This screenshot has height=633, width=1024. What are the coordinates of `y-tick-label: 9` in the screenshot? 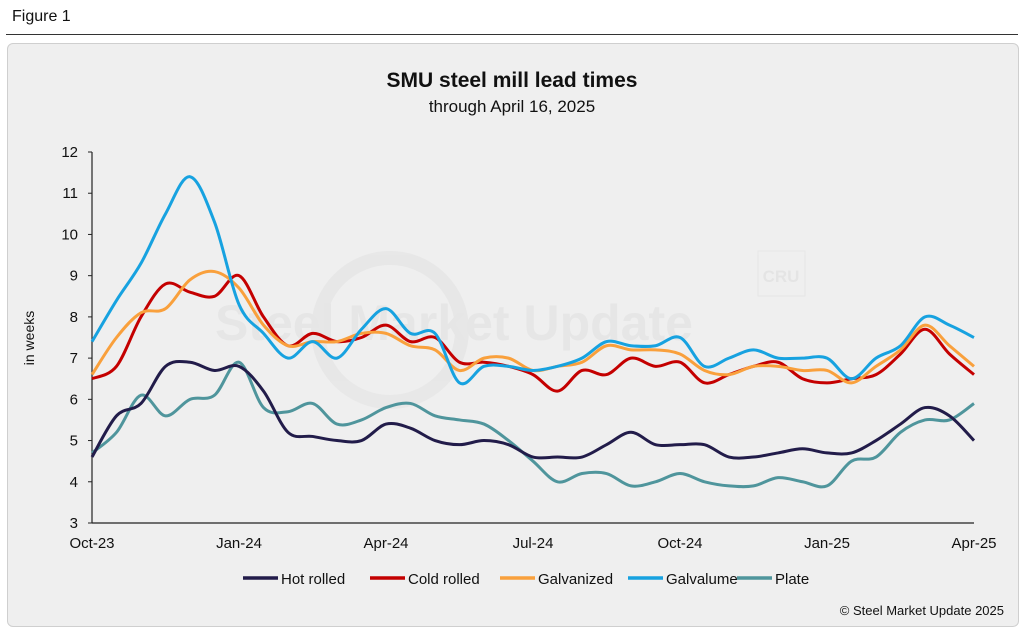 It's located at (74, 276).